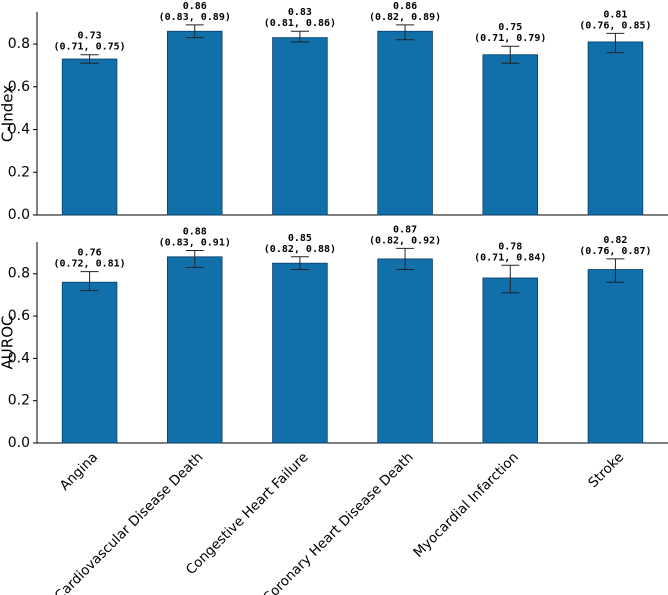 This screenshot has width=668, height=595. I want to click on x-tick-label: Myocardial Infarction, so click(465, 504).